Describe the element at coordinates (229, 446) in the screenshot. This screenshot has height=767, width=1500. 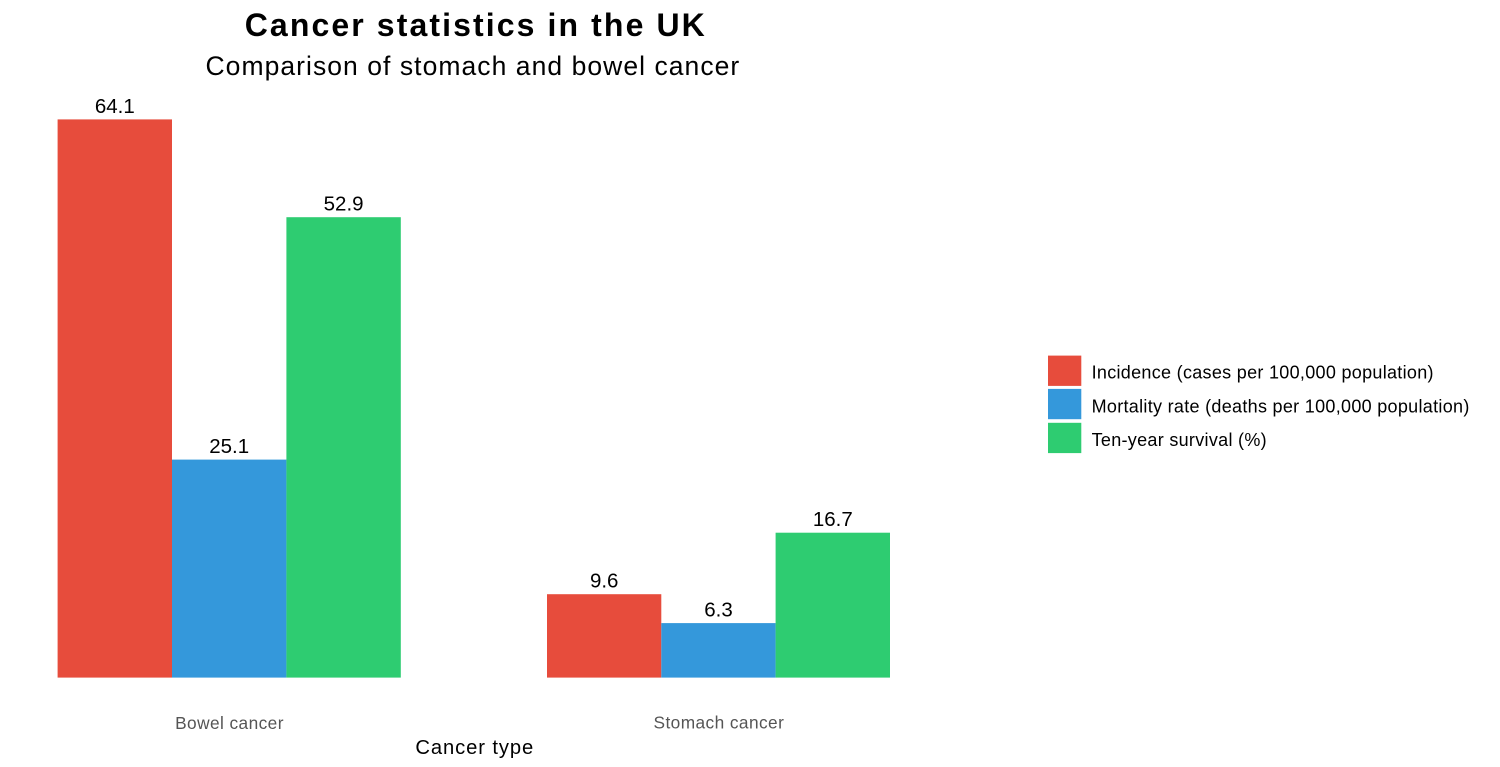
I see `svg-text: 25.1` at that location.